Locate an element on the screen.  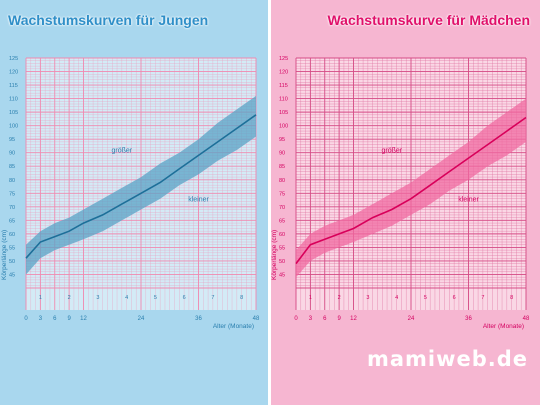
brand-logo: mamiweb.de is located at coordinates (447, 359).